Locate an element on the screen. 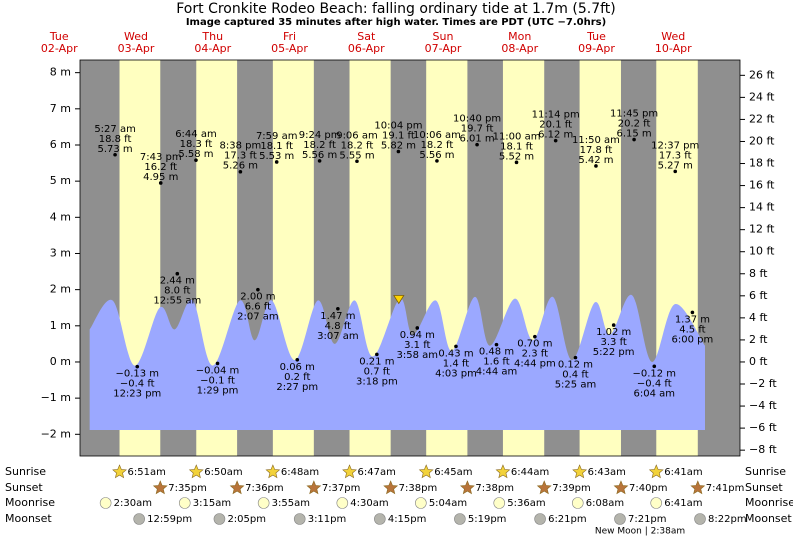 The height and width of the screenshot is (537, 793). extreme-label: 4:44 am is located at coordinates (497, 372).